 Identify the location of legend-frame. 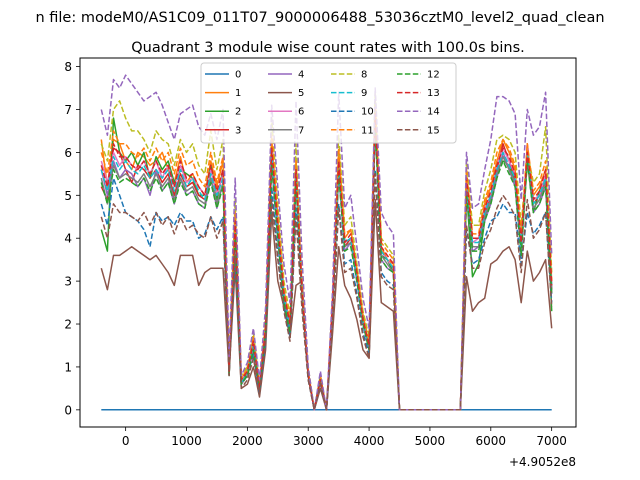
(328, 103).